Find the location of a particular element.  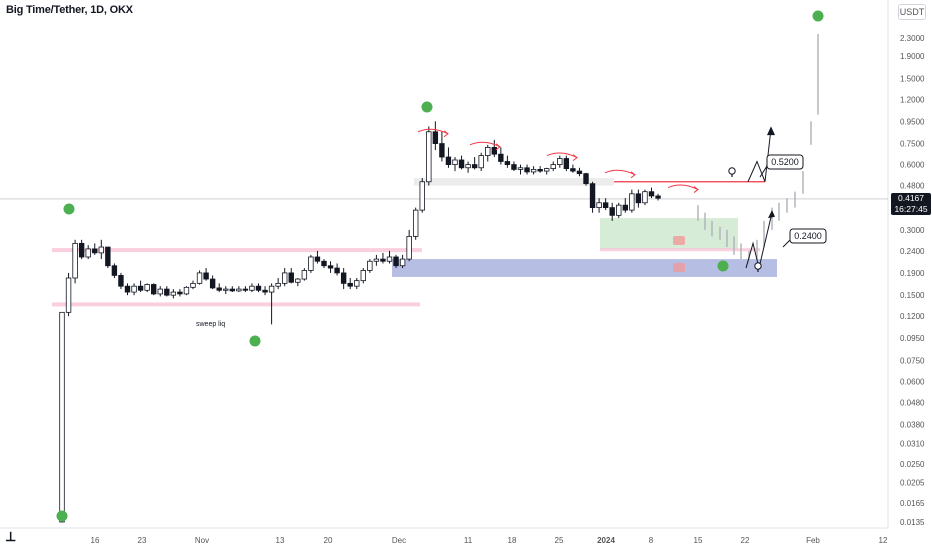

y-tick-label: 0.4800 is located at coordinates (912, 186).